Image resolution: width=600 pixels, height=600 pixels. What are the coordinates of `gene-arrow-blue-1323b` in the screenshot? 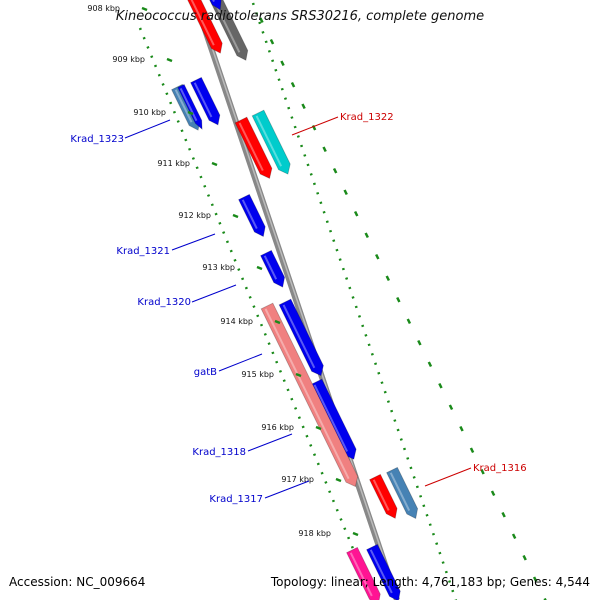 It's located at (205, 101).